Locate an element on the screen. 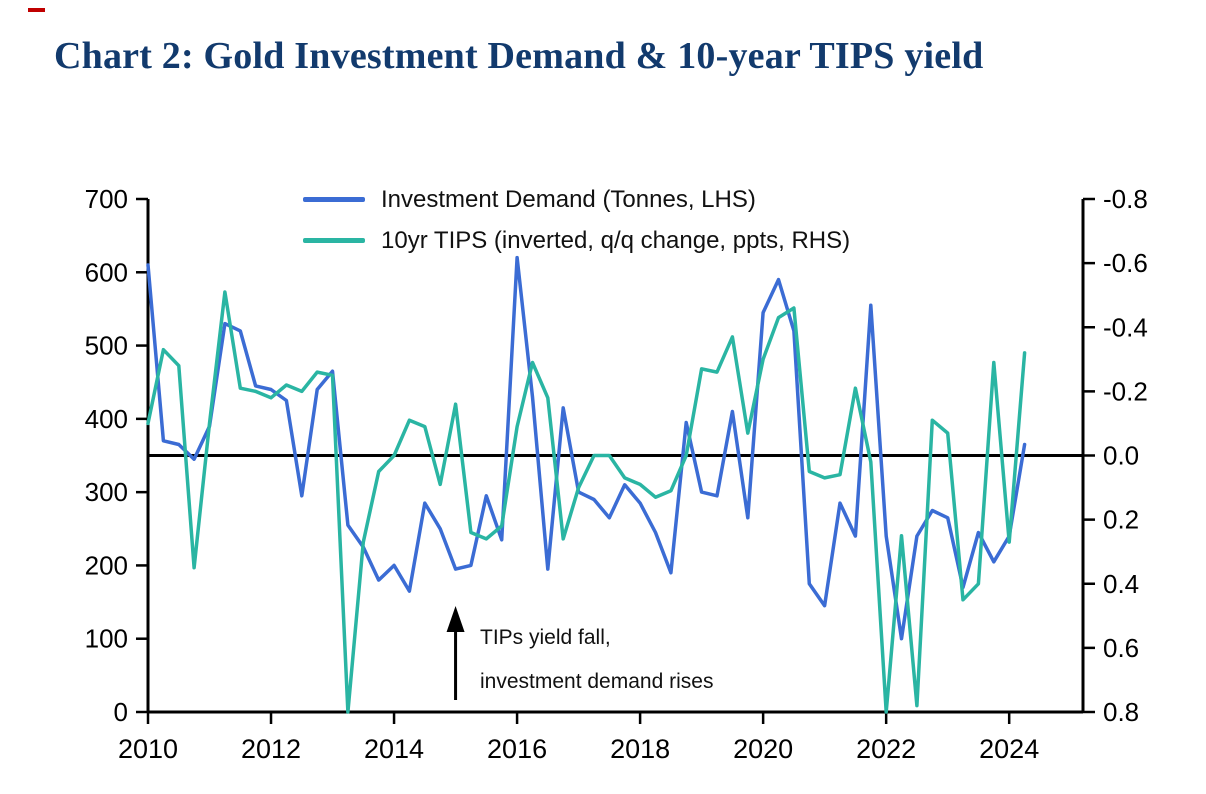 Image resolution: width=1206 pixels, height=794 pixels. legend-line-investment-demand is located at coordinates (334, 199).